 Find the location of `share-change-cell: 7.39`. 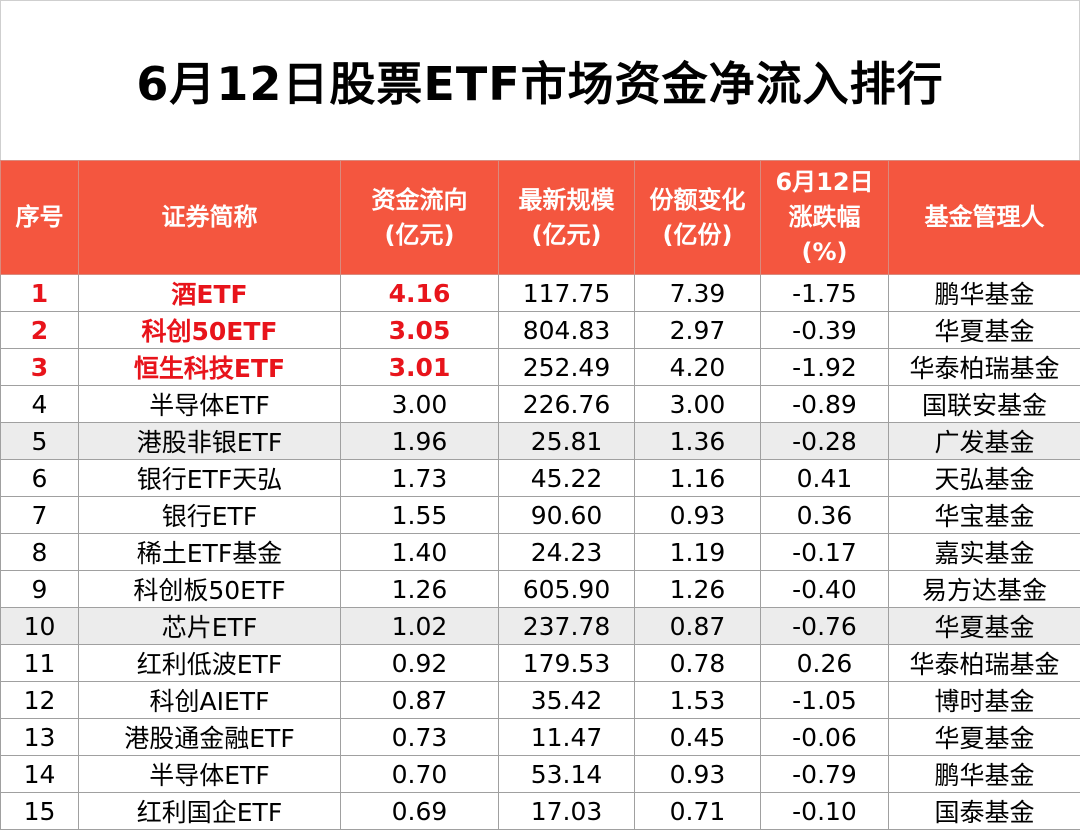

share-change-cell: 7.39 is located at coordinates (698, 293).